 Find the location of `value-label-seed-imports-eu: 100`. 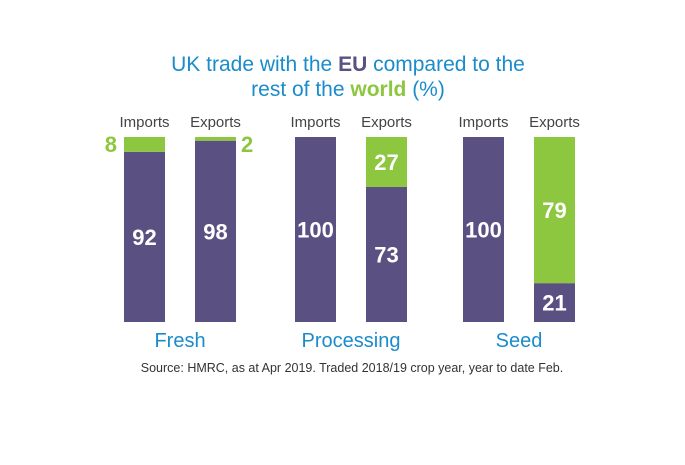

value-label-seed-imports-eu: 100 is located at coordinates (483, 230).